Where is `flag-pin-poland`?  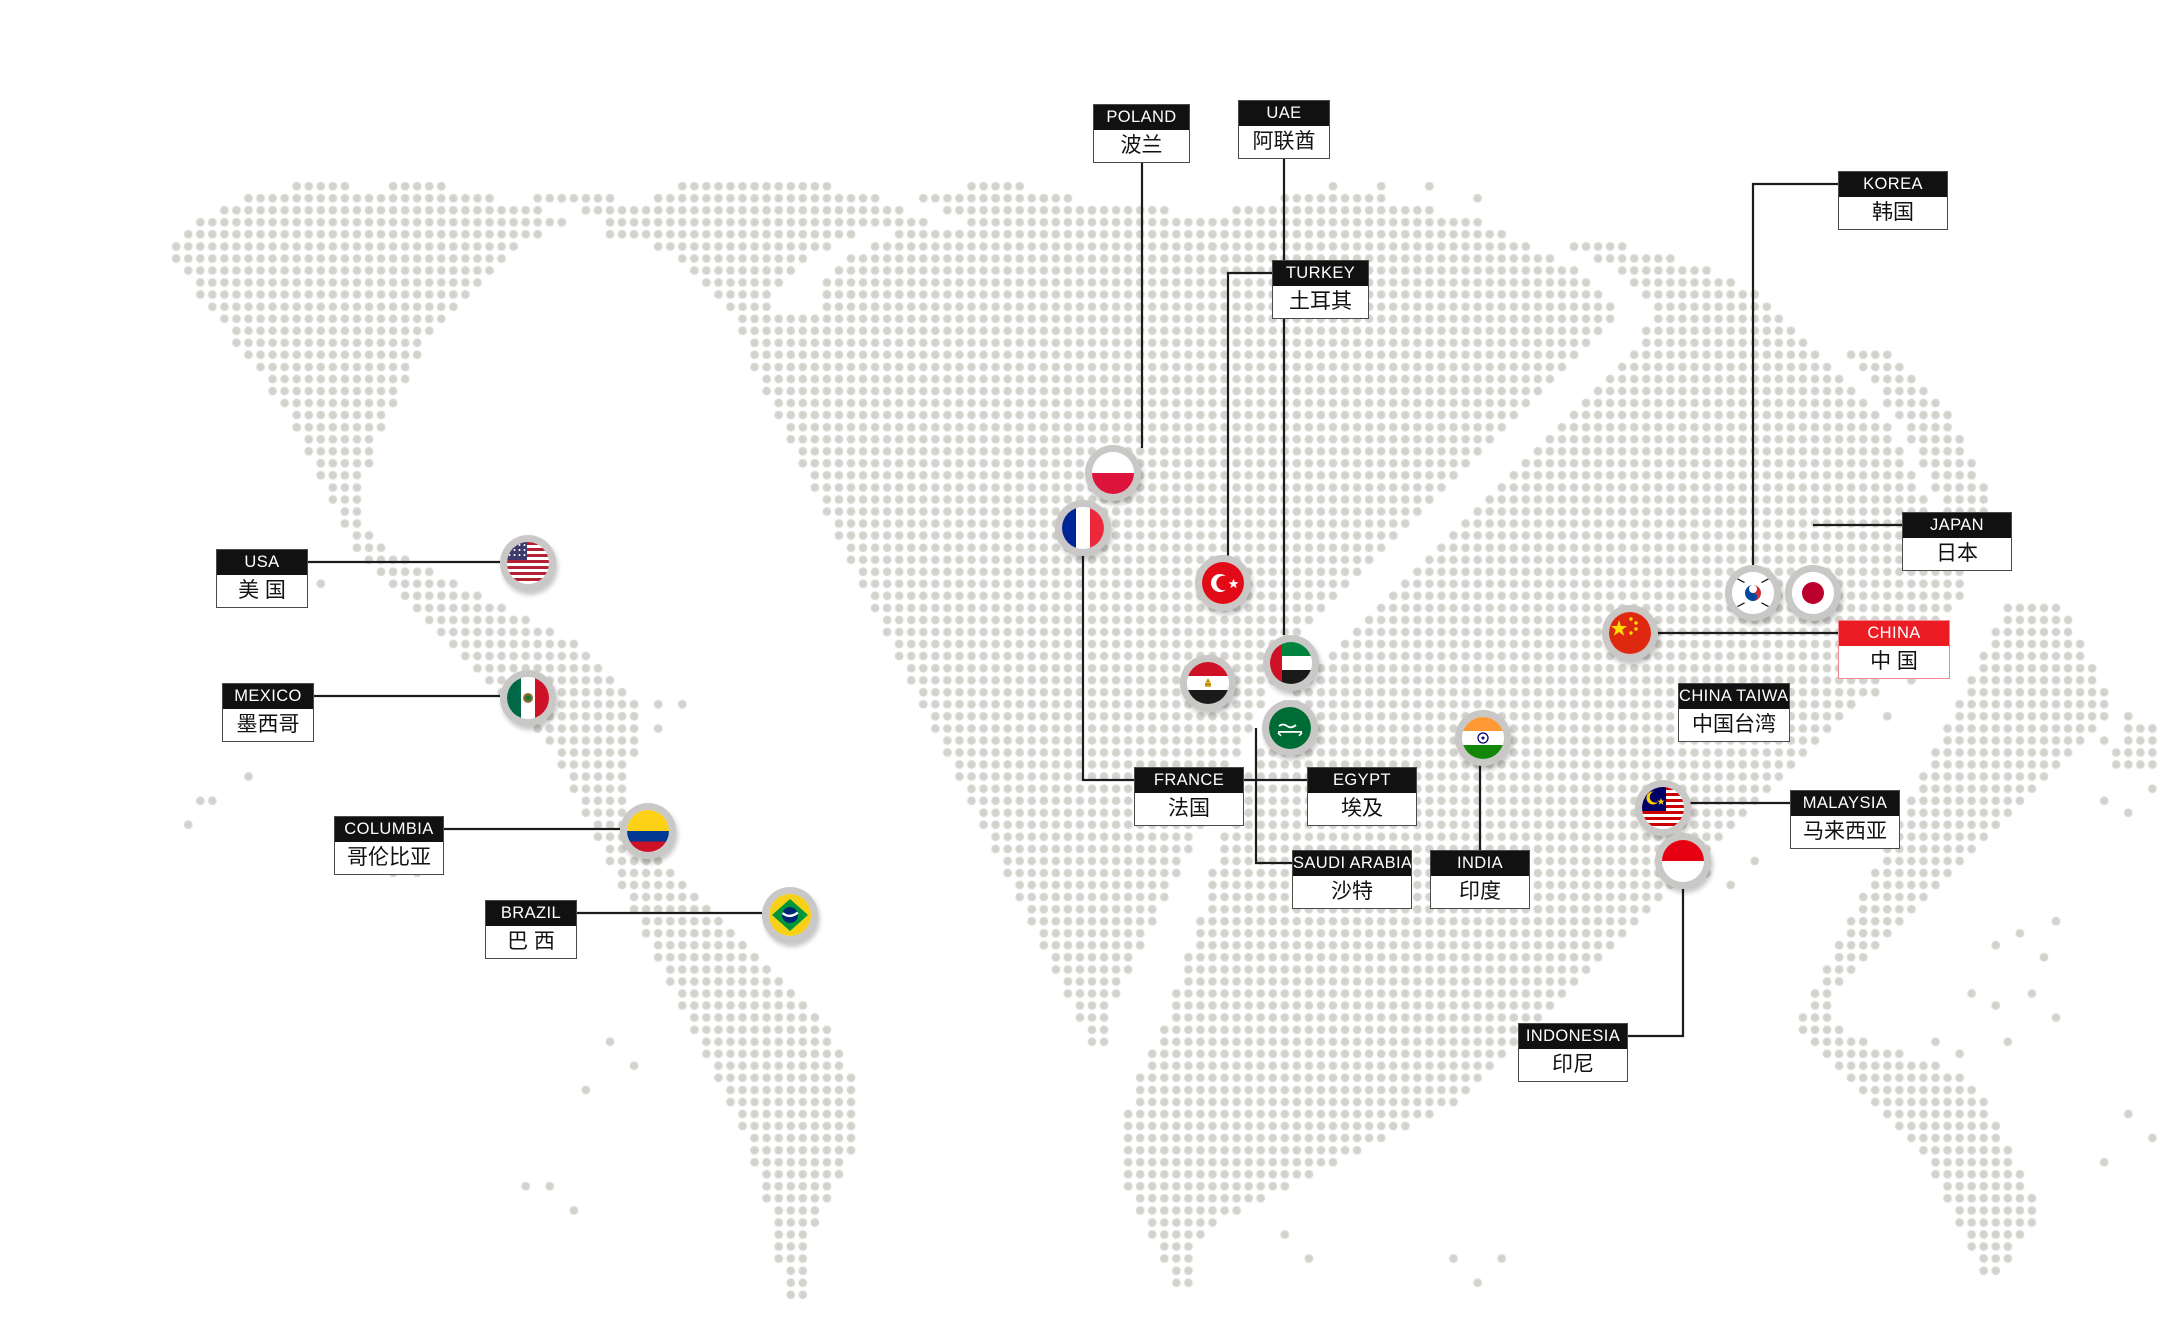
flag-pin-poland is located at coordinates (1113, 473).